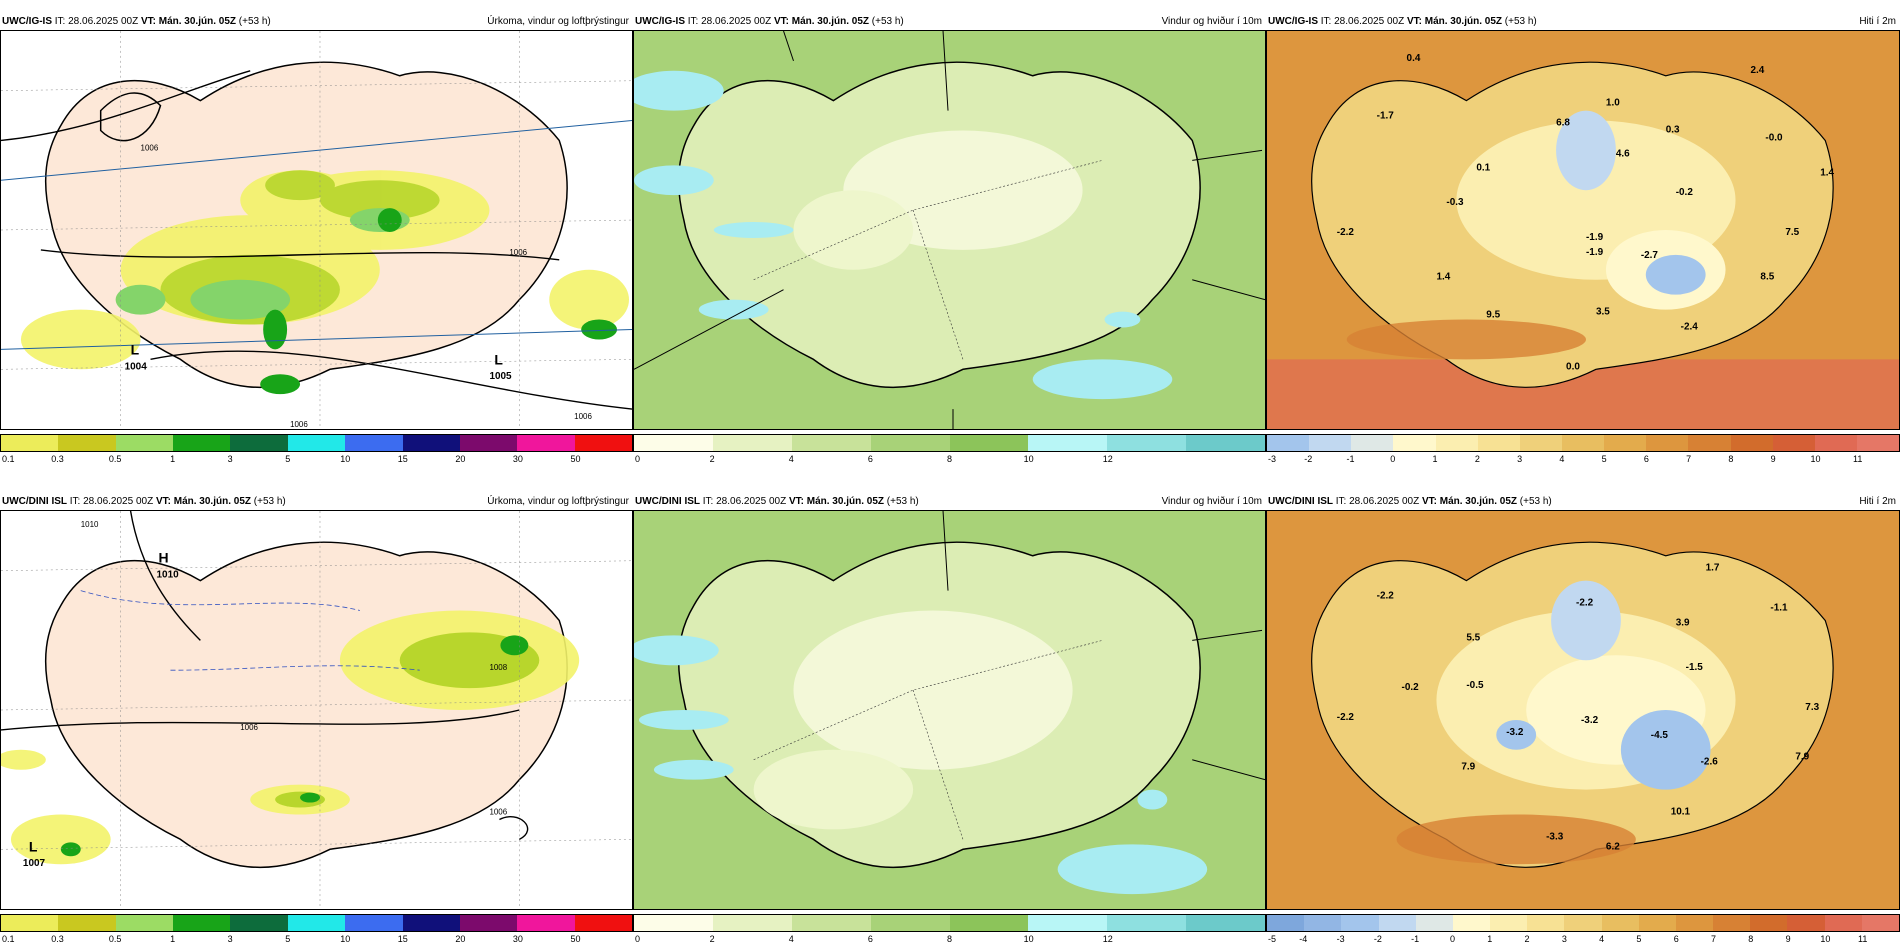  I want to click on colorbar-tick-label: 1, so click(1435, 459).